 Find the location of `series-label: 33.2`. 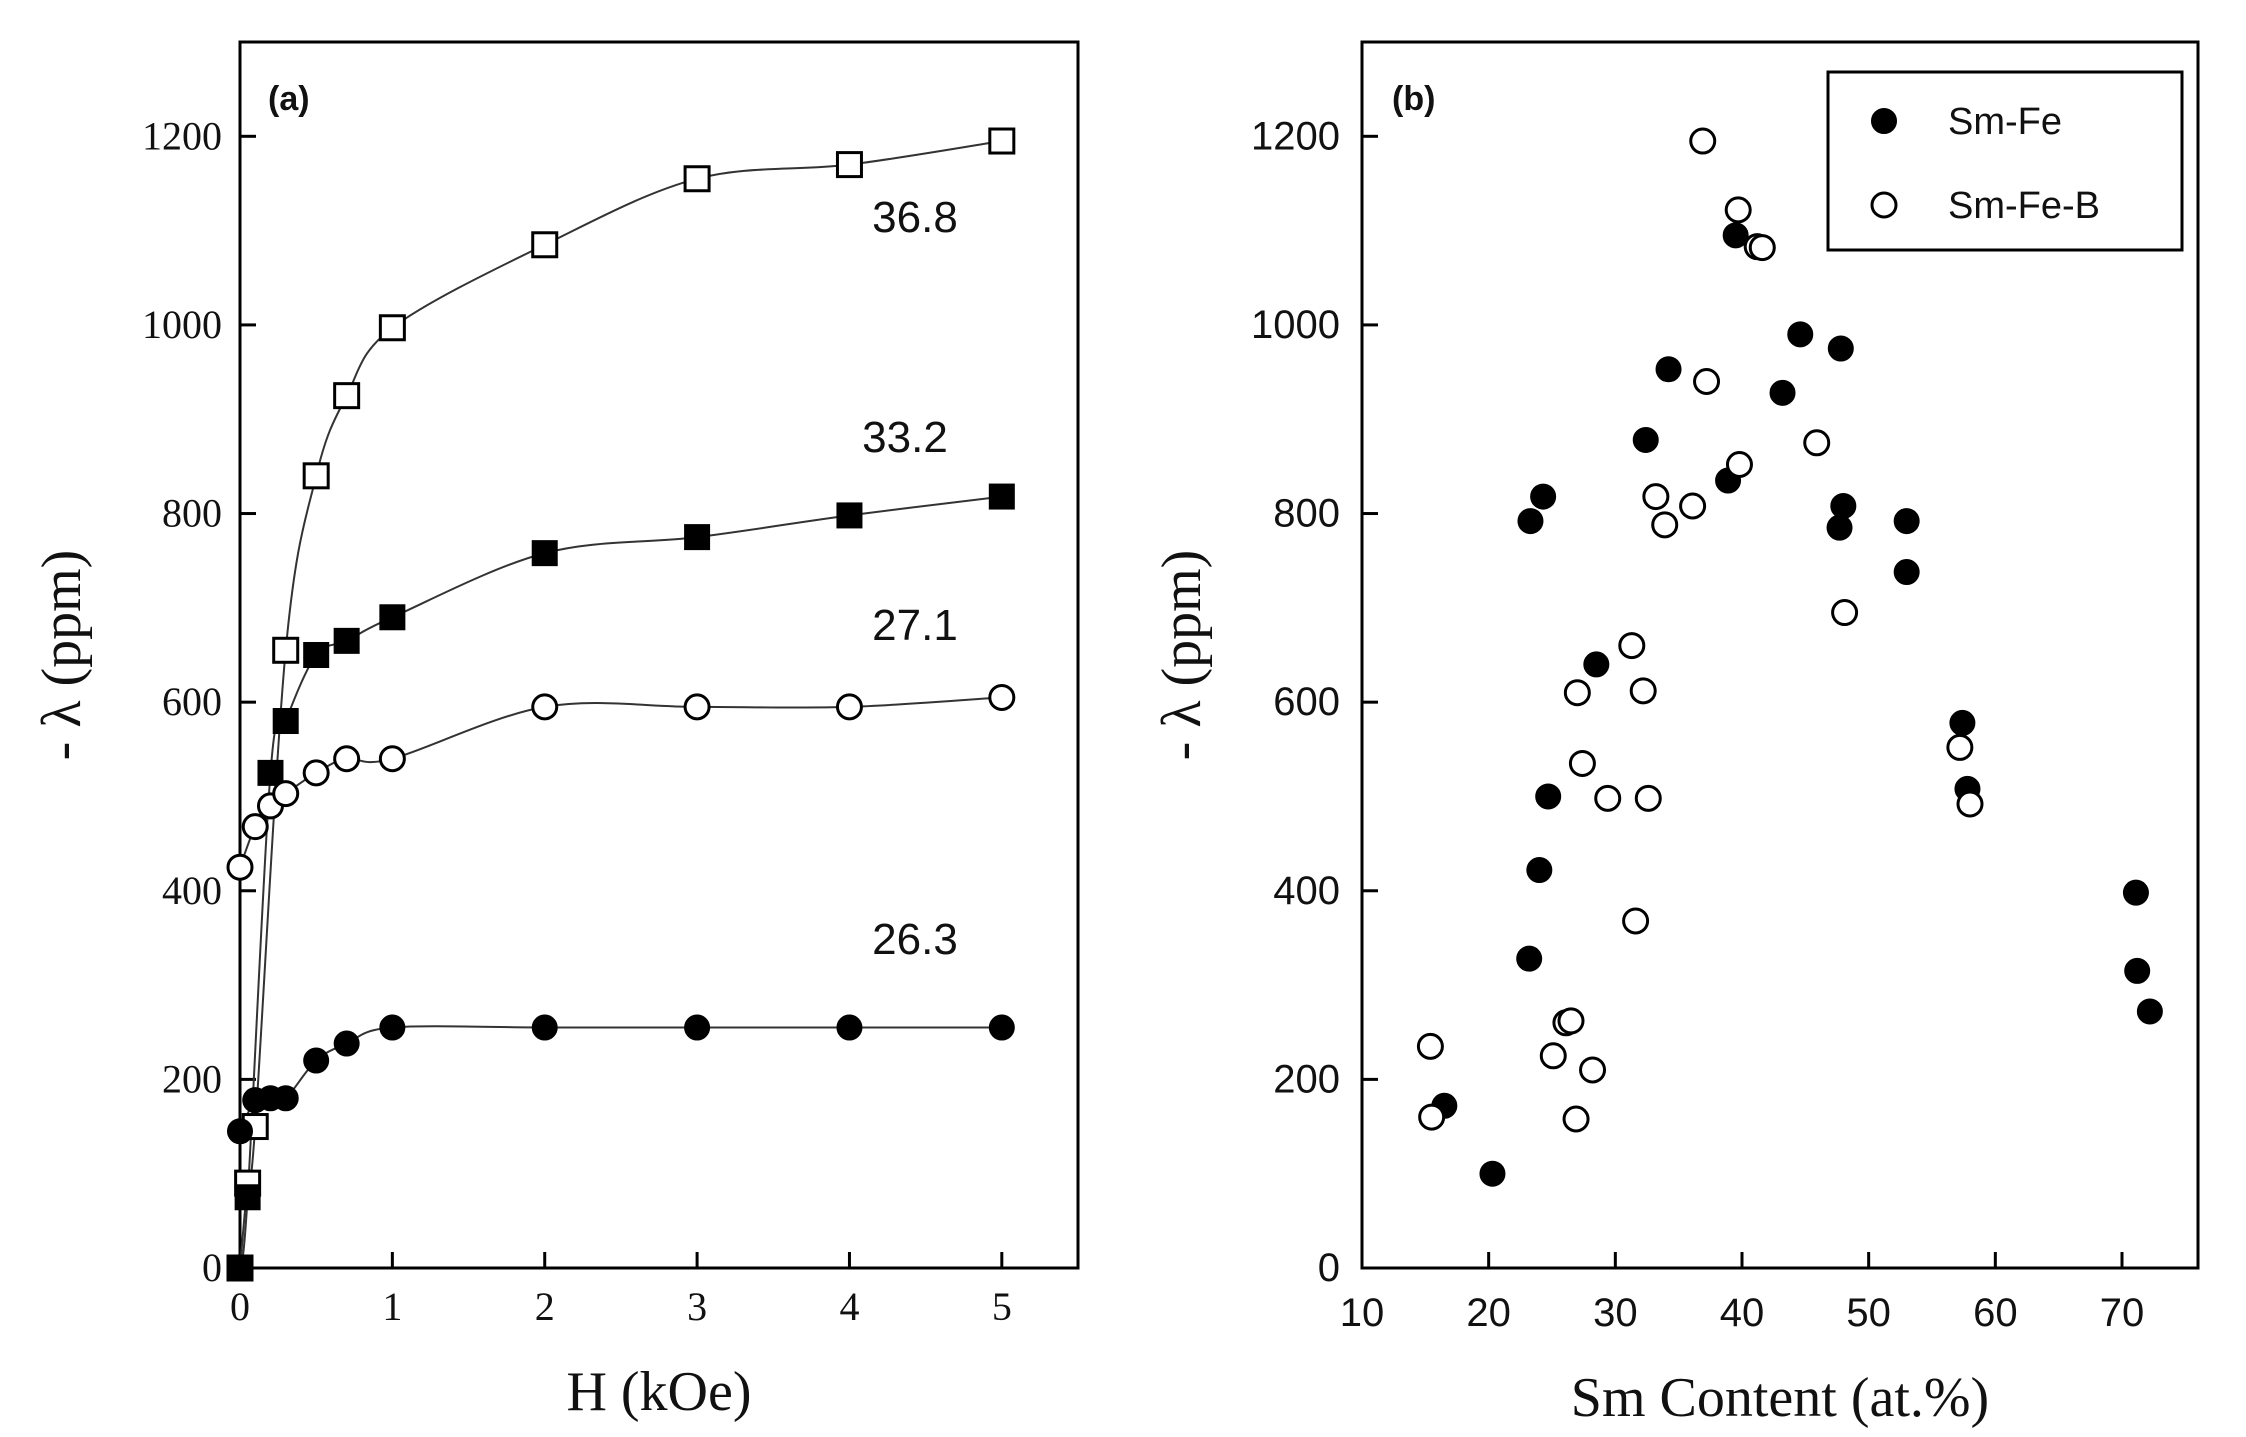

series-label: 33.2 is located at coordinates (905, 437).